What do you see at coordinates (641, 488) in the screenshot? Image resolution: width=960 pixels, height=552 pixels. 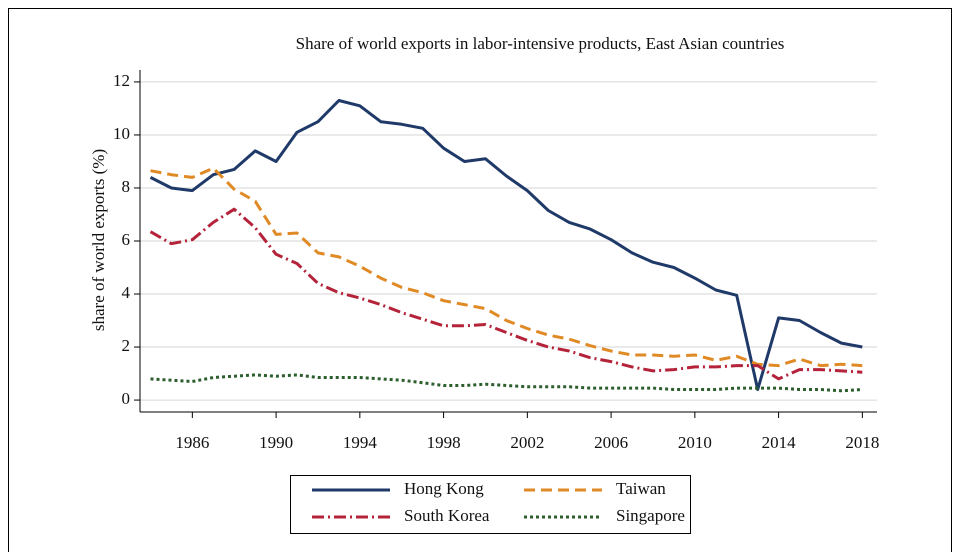 I see `legend-label: Taiwan` at bounding box center [641, 488].